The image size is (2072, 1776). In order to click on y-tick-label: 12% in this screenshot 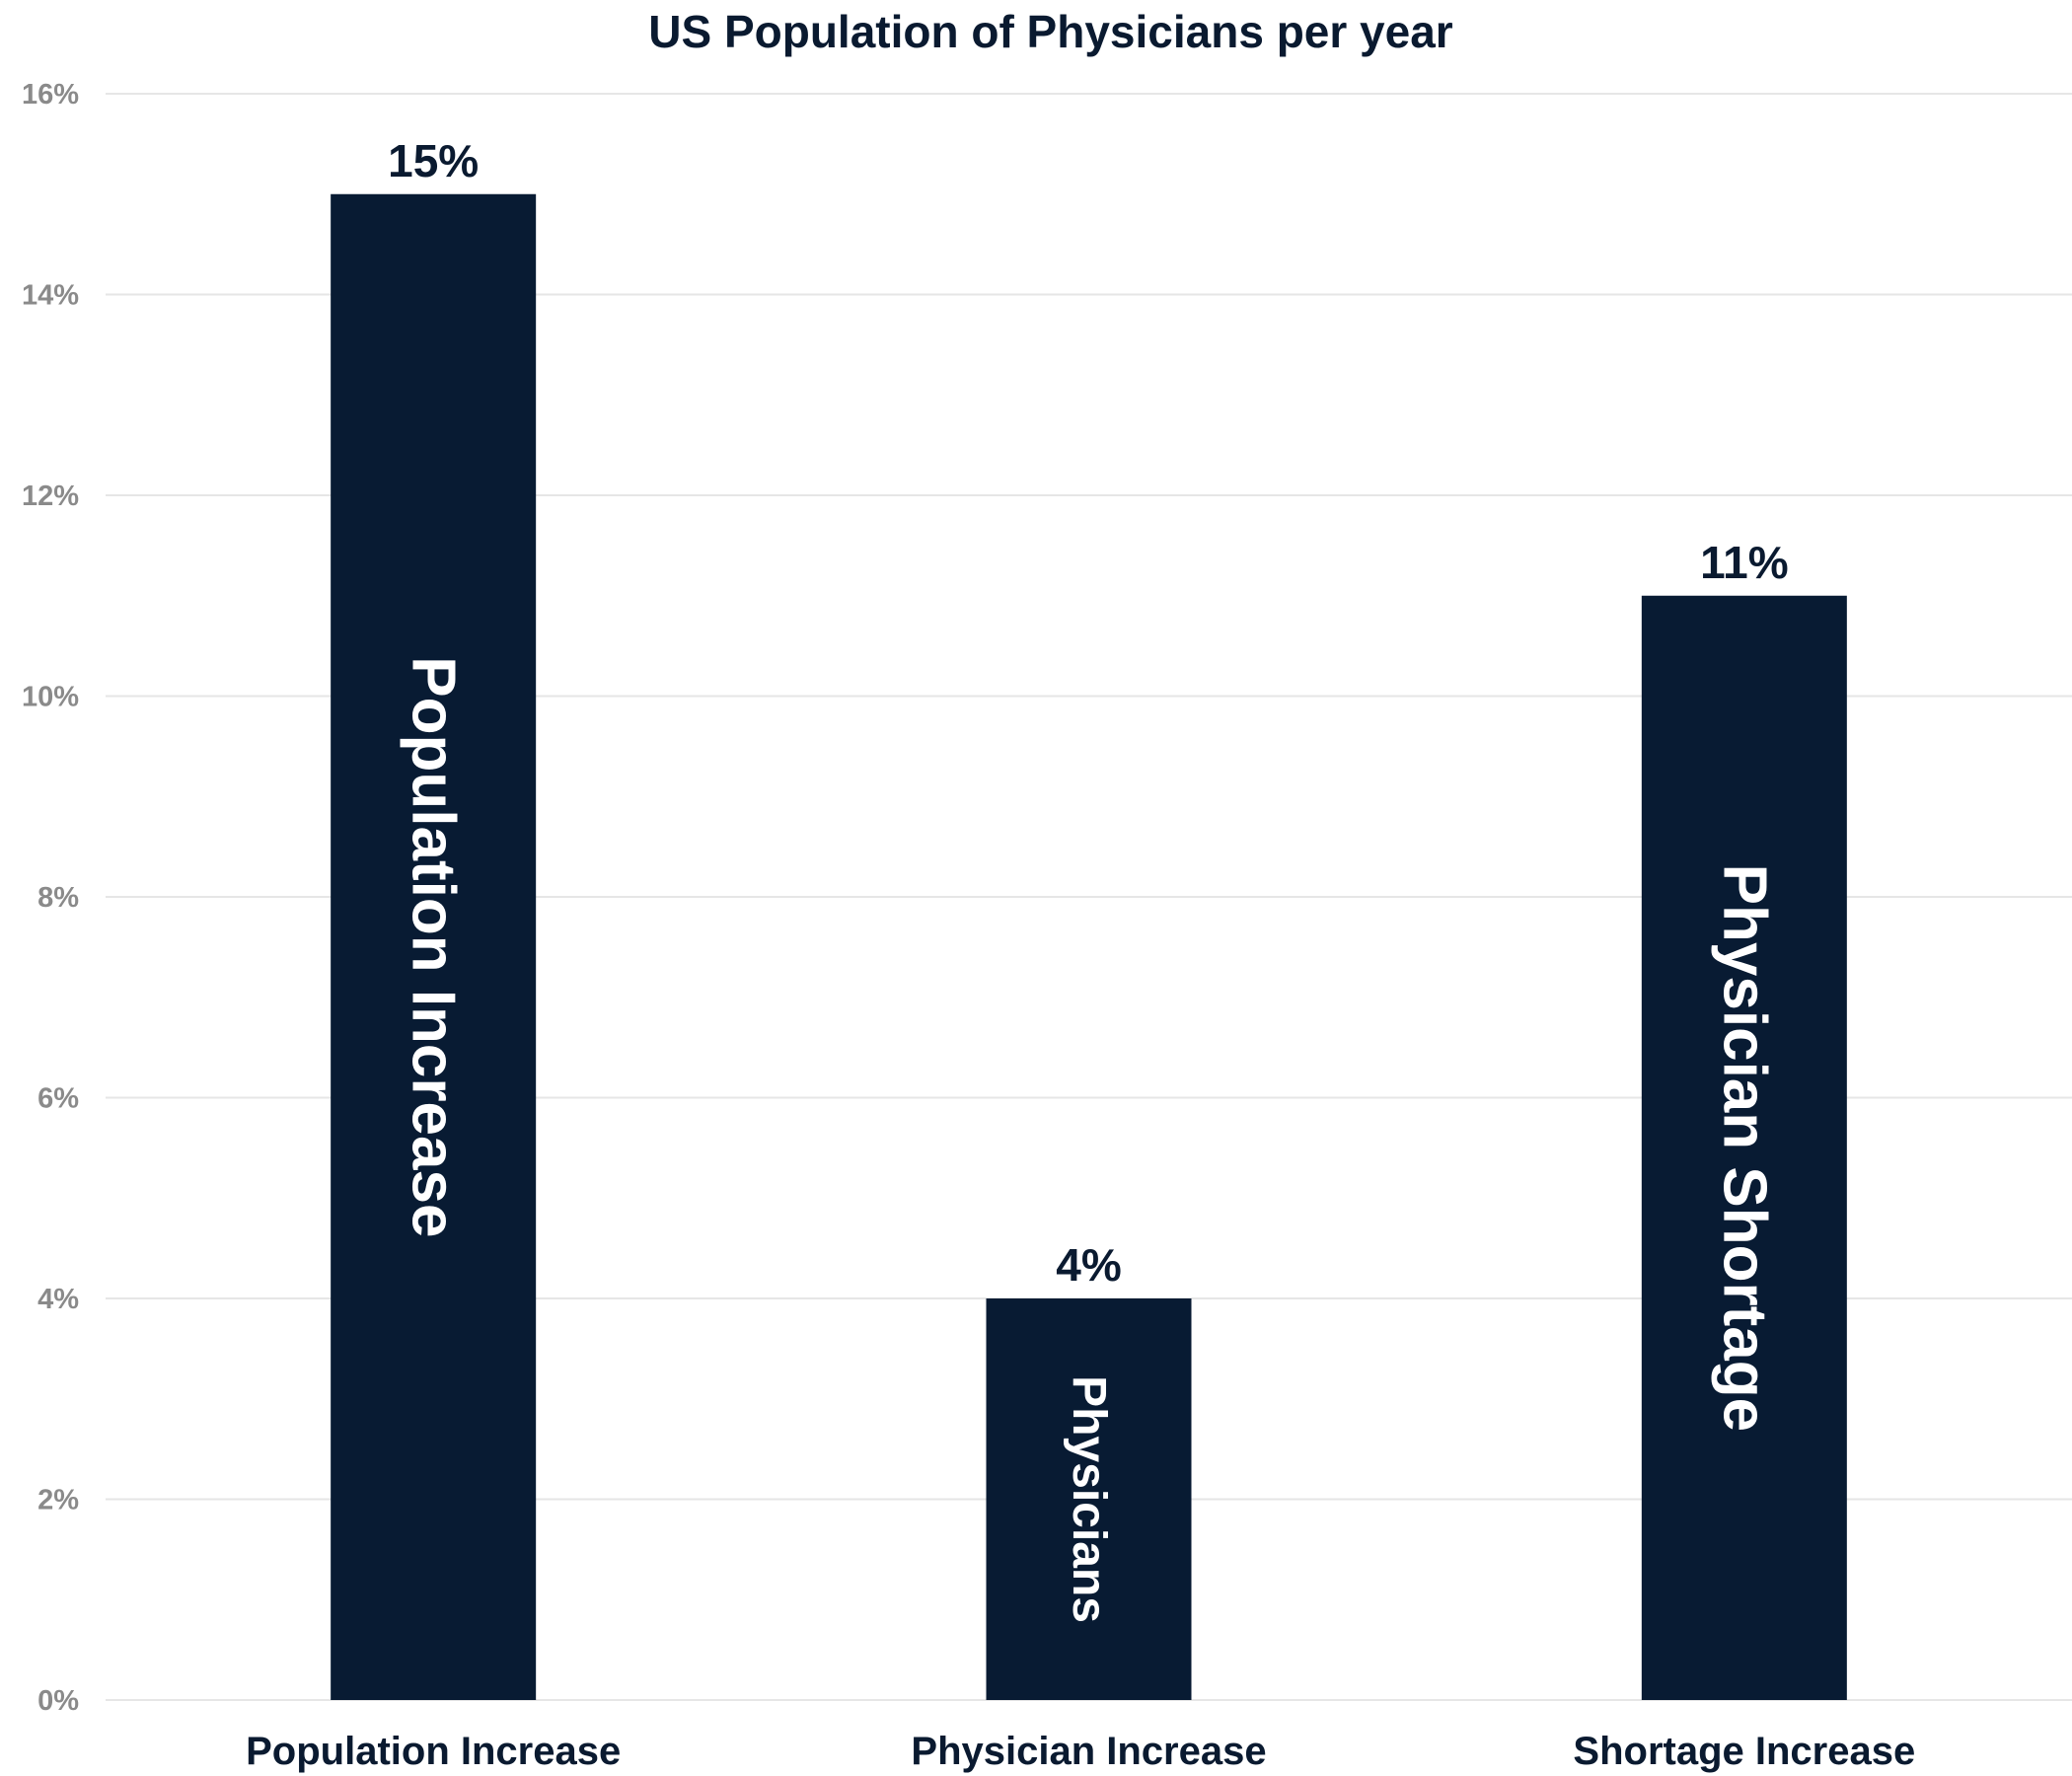, I will do `click(51, 497)`.